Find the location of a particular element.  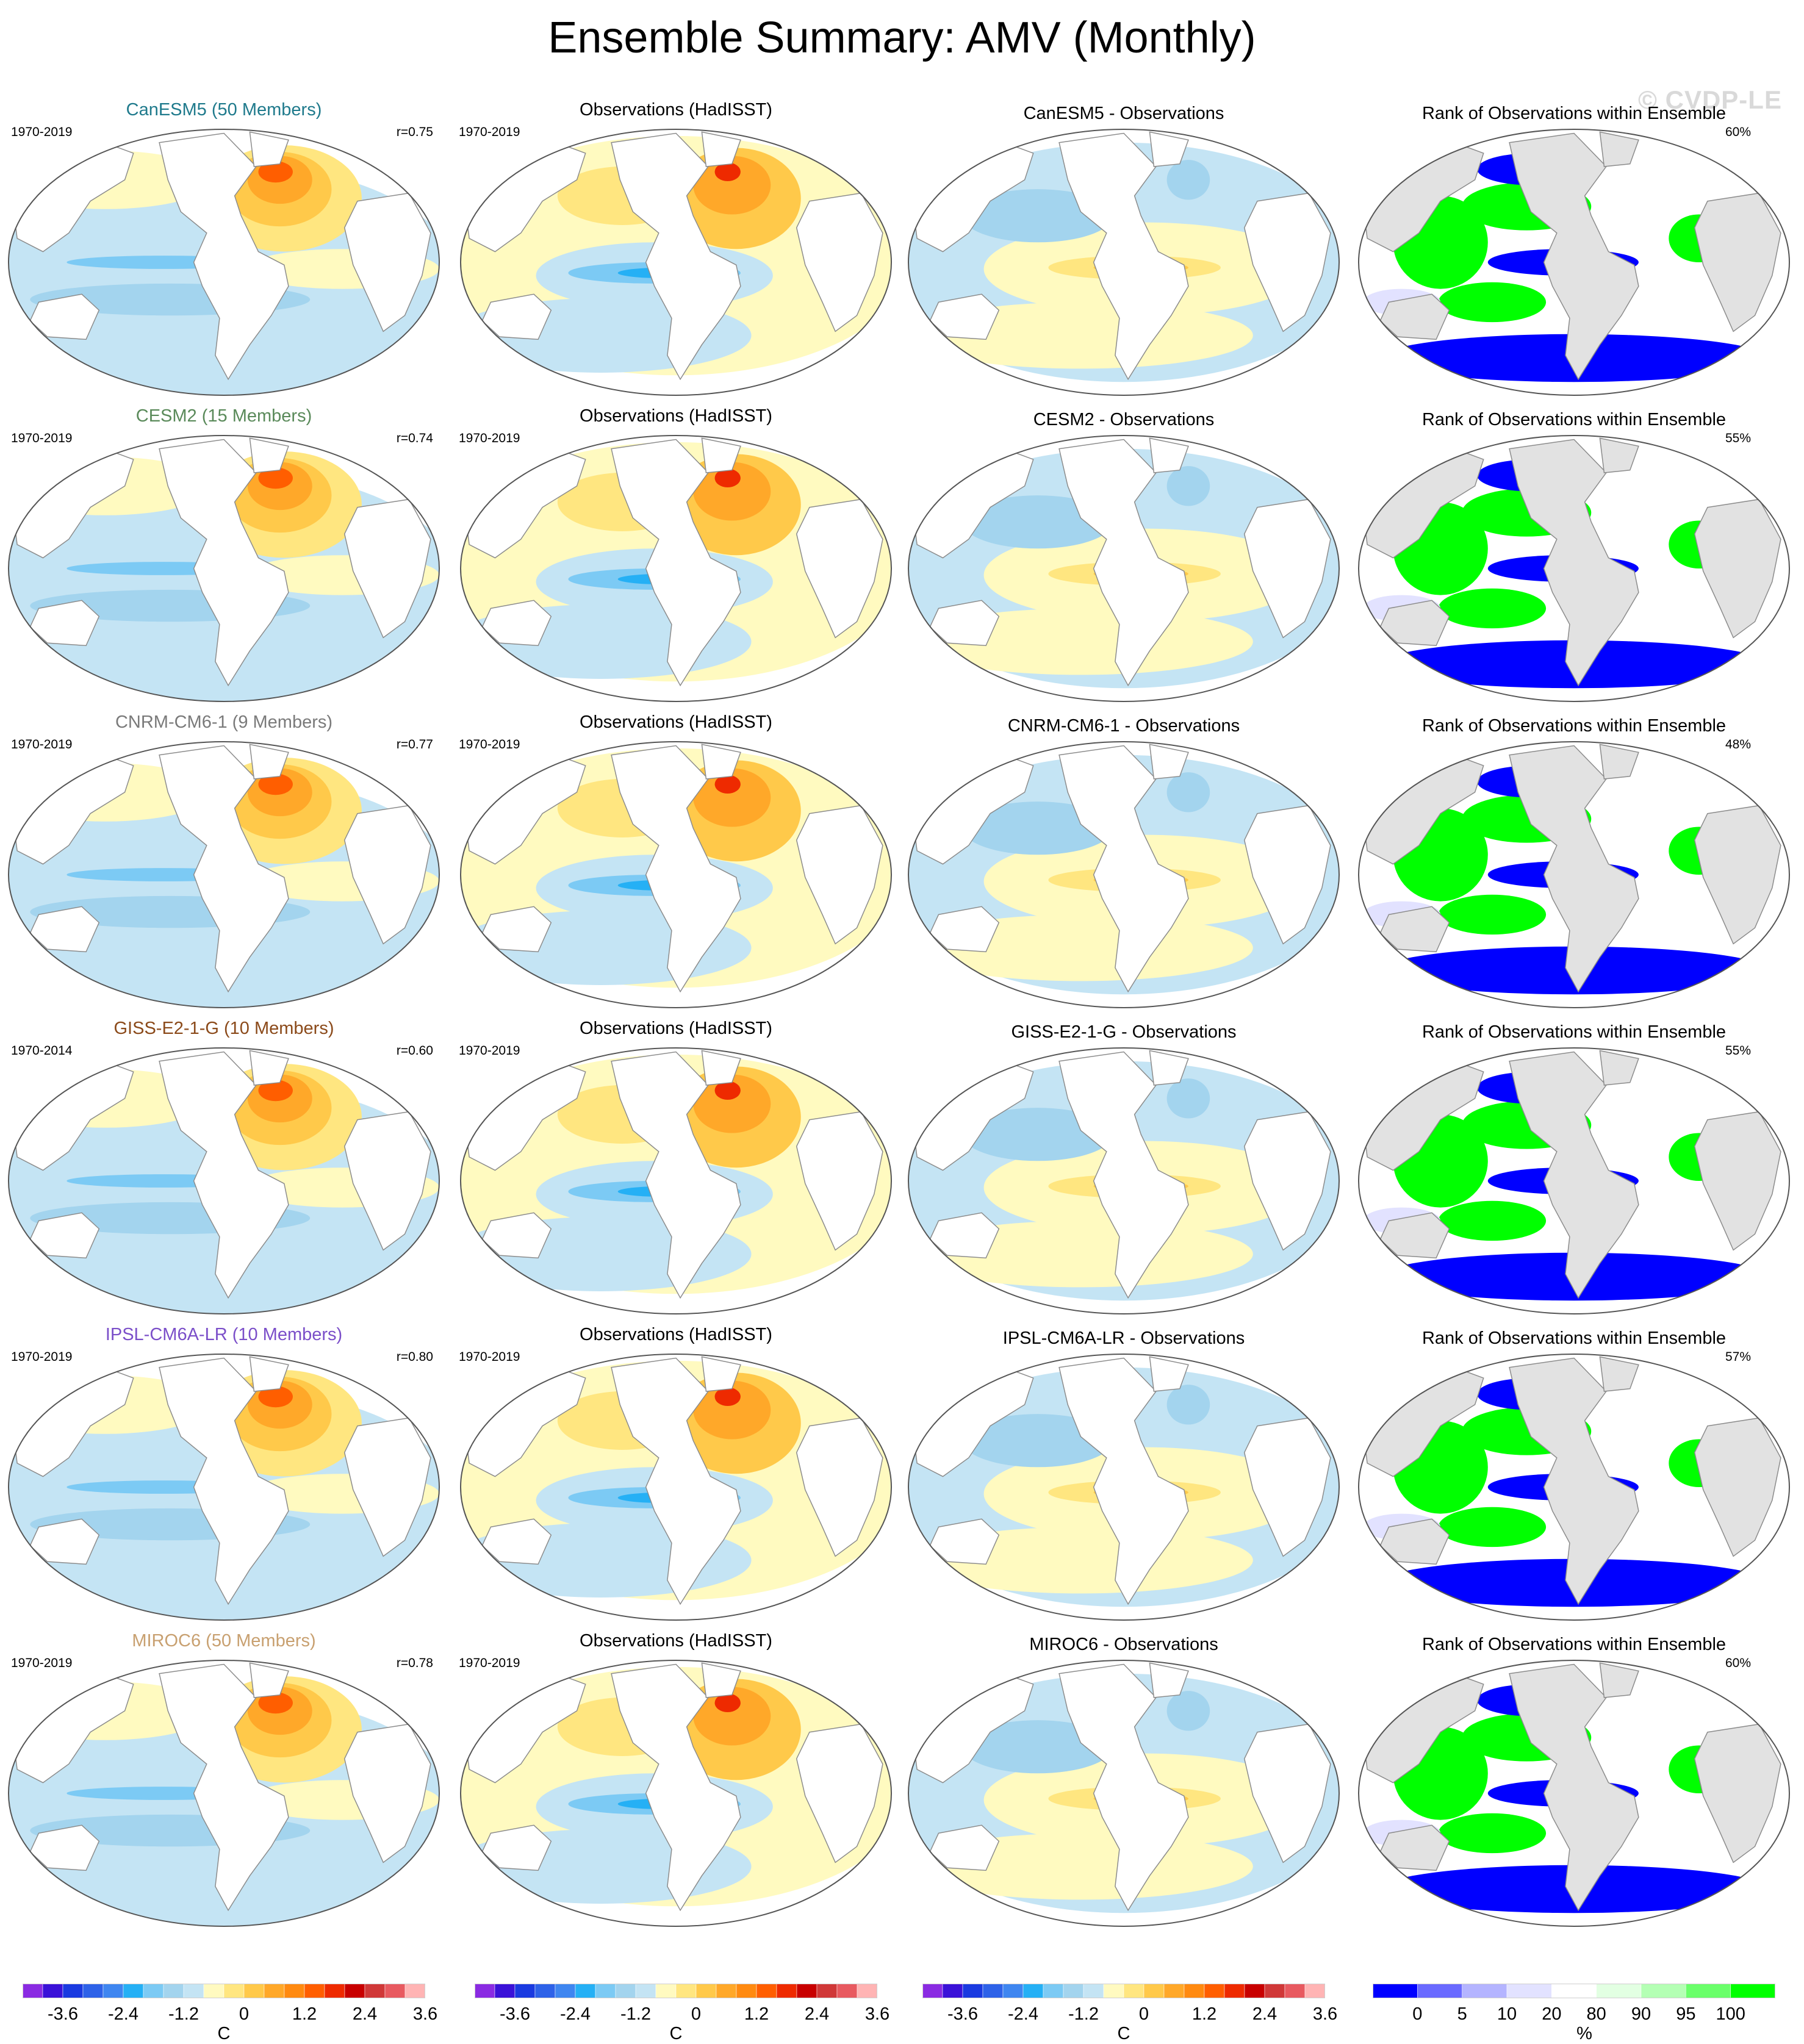

colorbar-tick-labels: 0 5 10 20 80 90 95 100 is located at coordinates (1574, 2014).